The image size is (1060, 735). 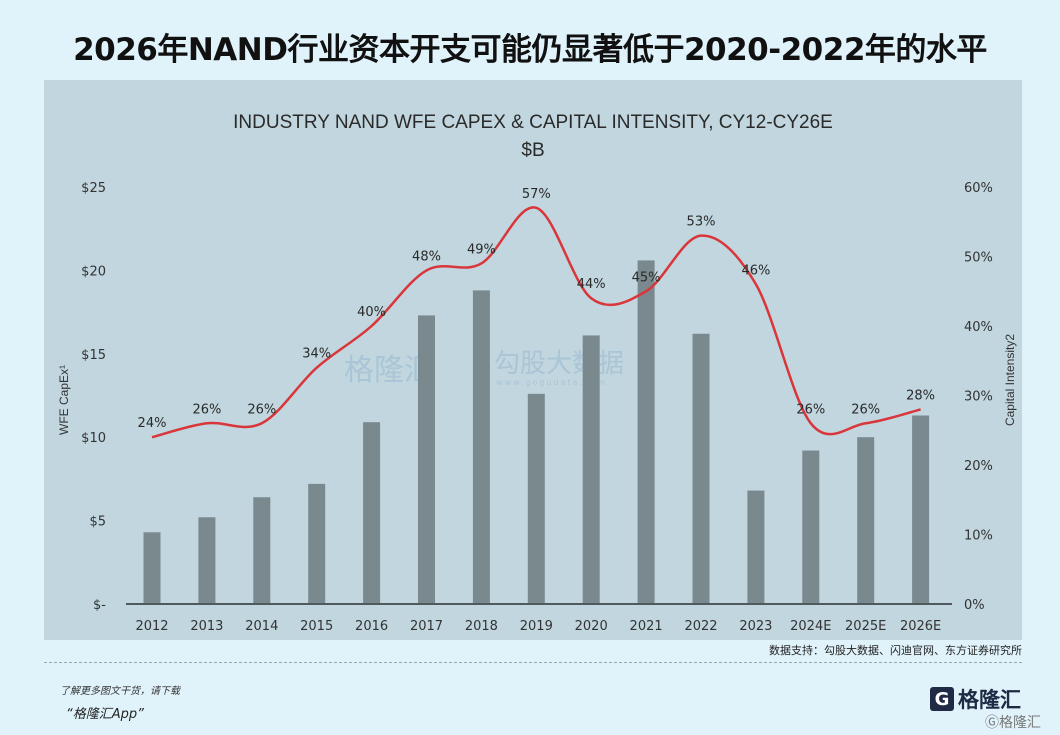 I want to click on data-label-2016: 40%, so click(x=371, y=312).